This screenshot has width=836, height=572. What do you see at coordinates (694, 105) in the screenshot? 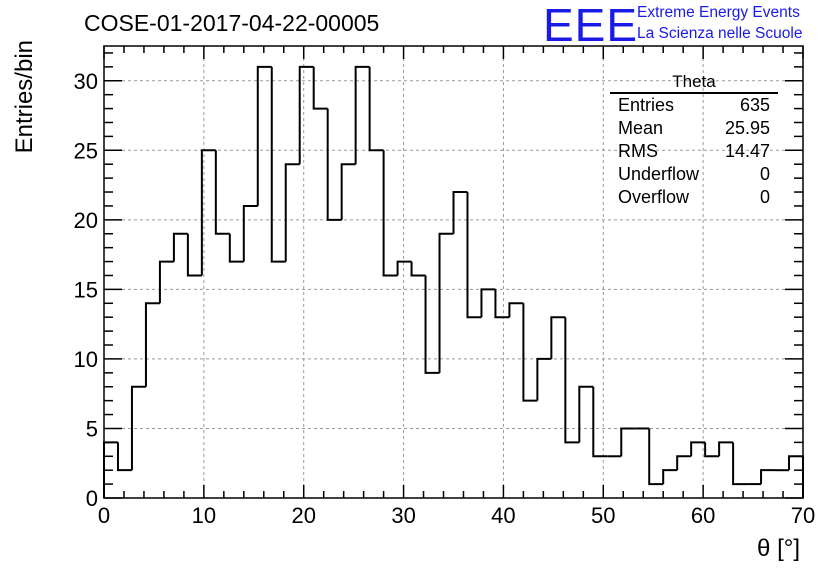
I see `stats-row-entries: Entries 635` at bounding box center [694, 105].